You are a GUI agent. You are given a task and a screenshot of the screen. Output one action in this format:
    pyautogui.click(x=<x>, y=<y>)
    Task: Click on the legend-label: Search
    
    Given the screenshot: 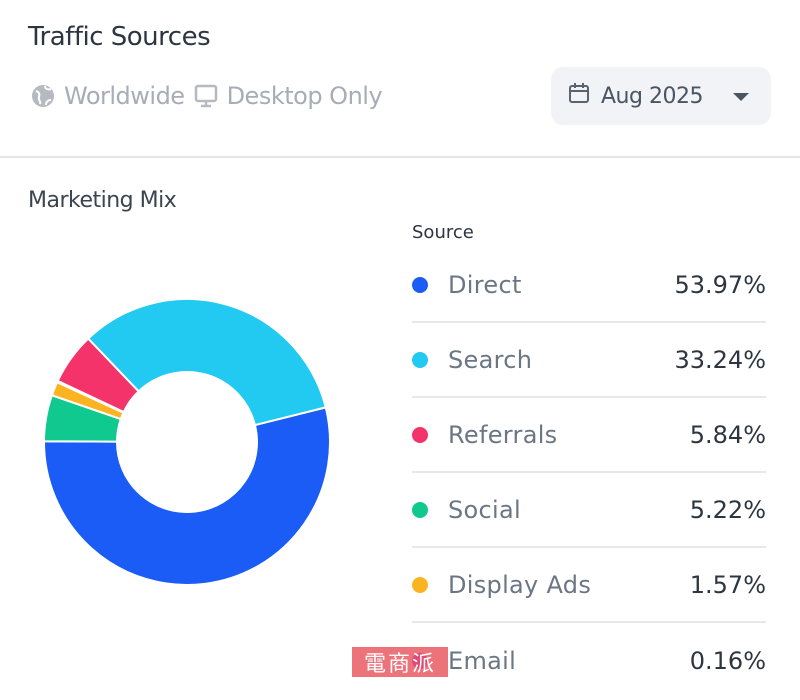 What is the action you would take?
    pyautogui.click(x=490, y=359)
    